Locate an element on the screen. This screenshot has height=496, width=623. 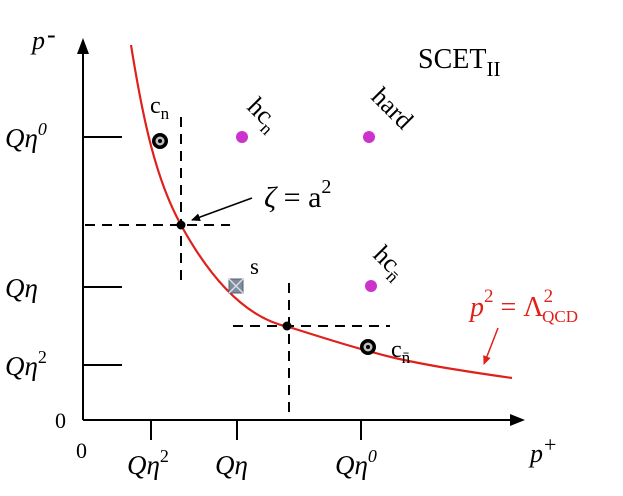
y-axis-label: p- is located at coordinates (43, 37).